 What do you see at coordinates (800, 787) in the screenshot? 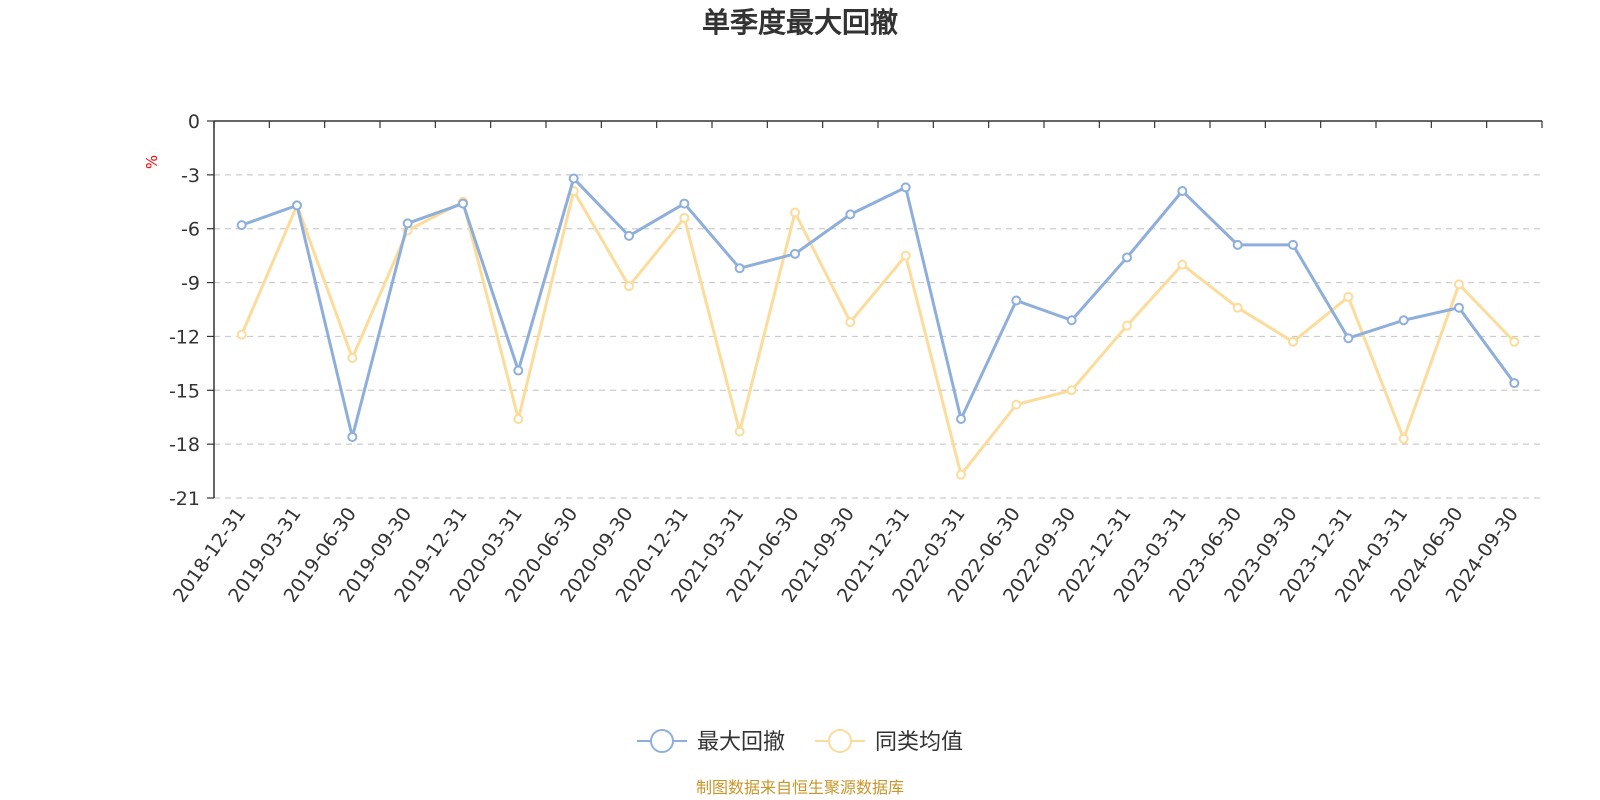
I see `source-note: 制图数据来自恒生聚源数据库` at bounding box center [800, 787].